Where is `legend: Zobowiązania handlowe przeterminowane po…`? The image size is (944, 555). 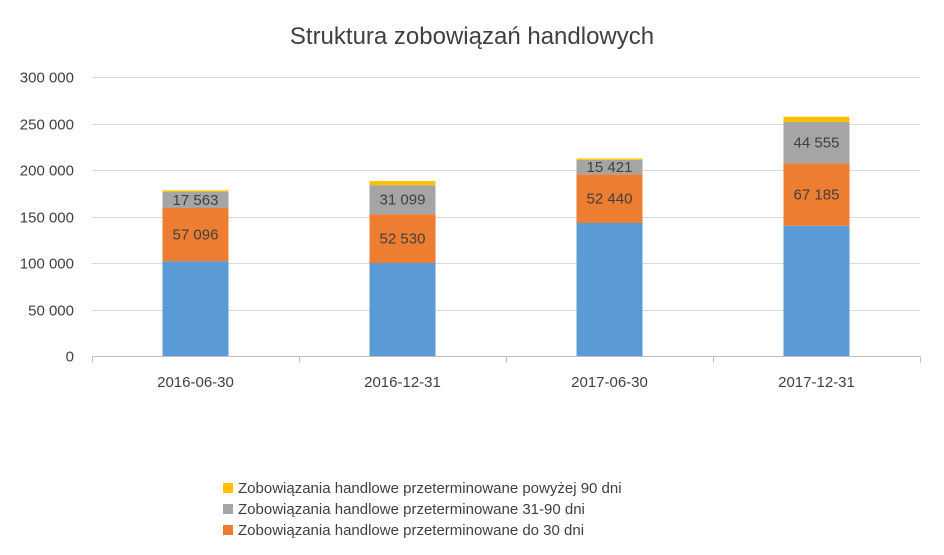 legend: Zobowiązania handlowe przeterminowane po… is located at coordinates (422, 509).